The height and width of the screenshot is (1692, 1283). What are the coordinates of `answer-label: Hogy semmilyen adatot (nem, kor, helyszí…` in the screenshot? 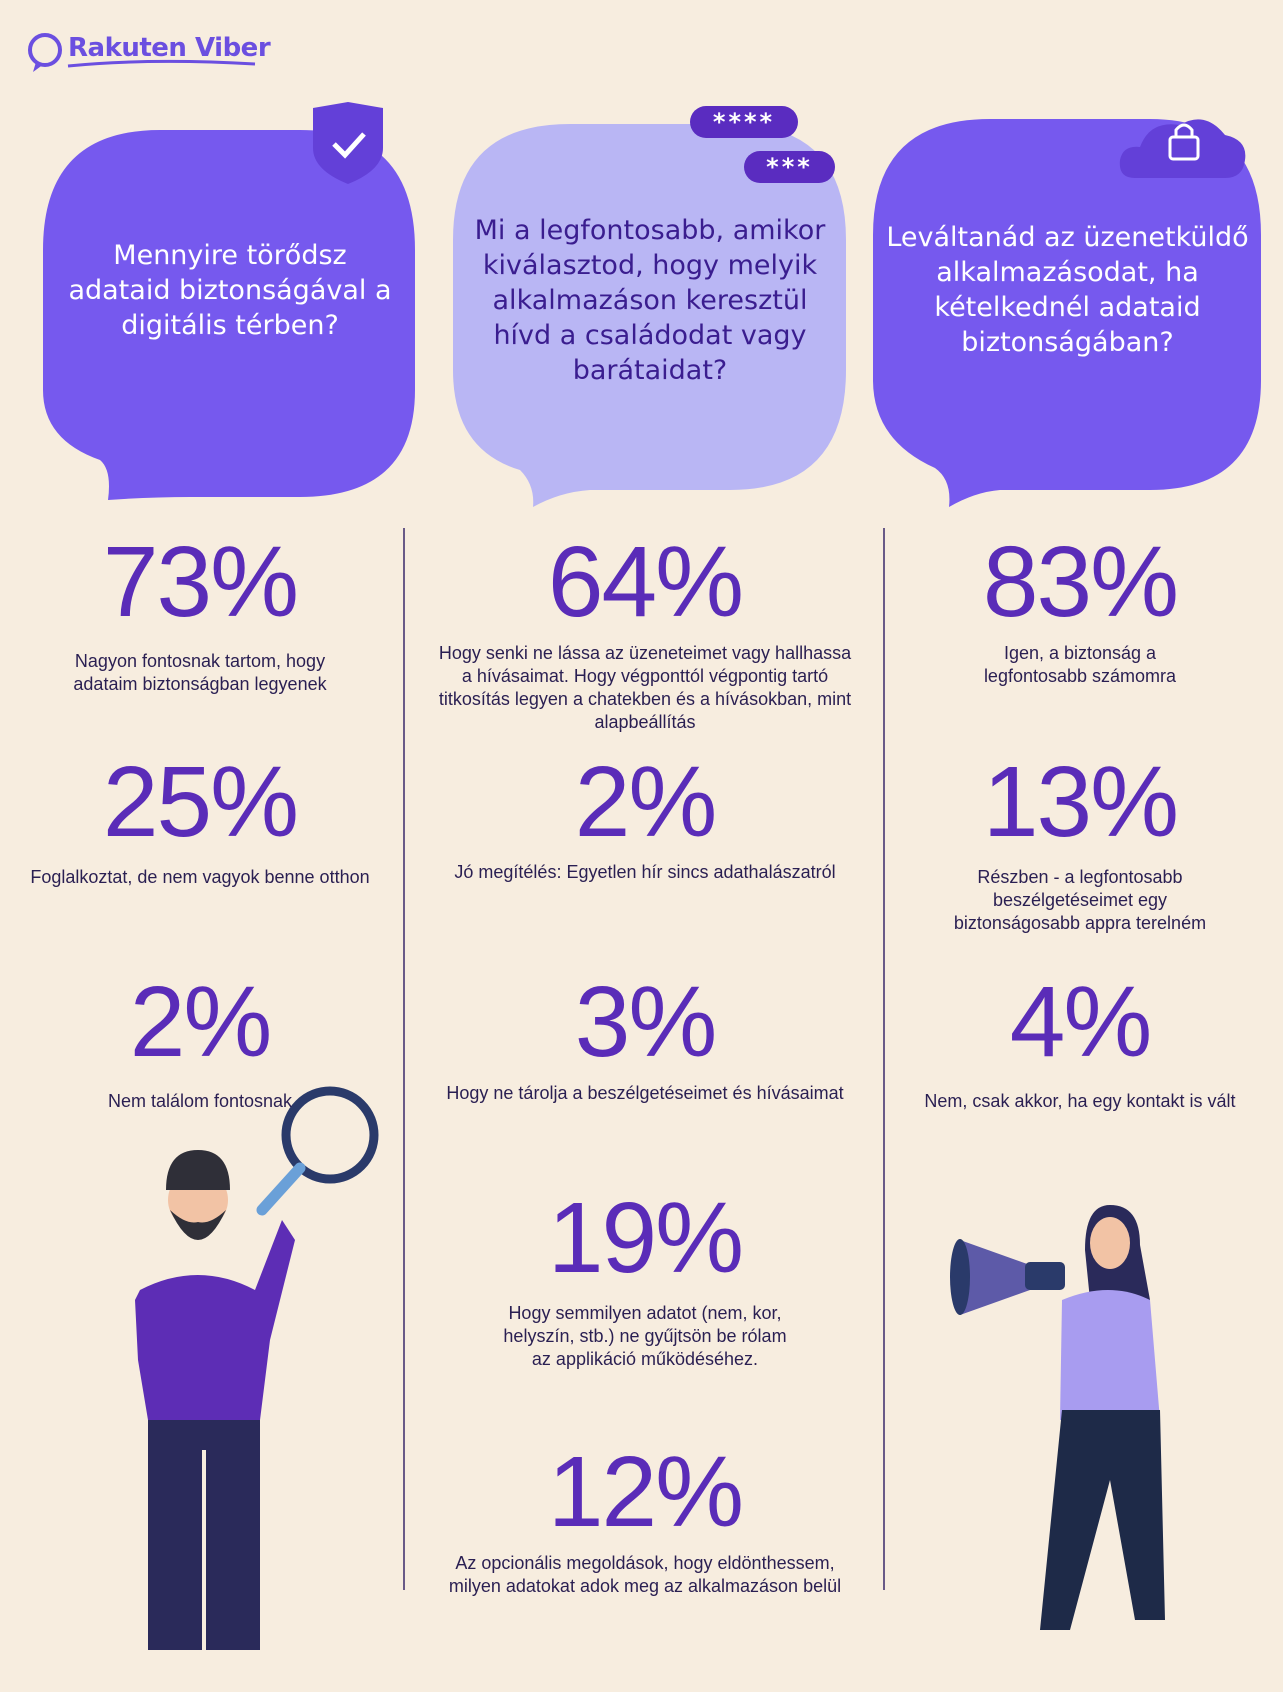 It's located at (645, 1336).